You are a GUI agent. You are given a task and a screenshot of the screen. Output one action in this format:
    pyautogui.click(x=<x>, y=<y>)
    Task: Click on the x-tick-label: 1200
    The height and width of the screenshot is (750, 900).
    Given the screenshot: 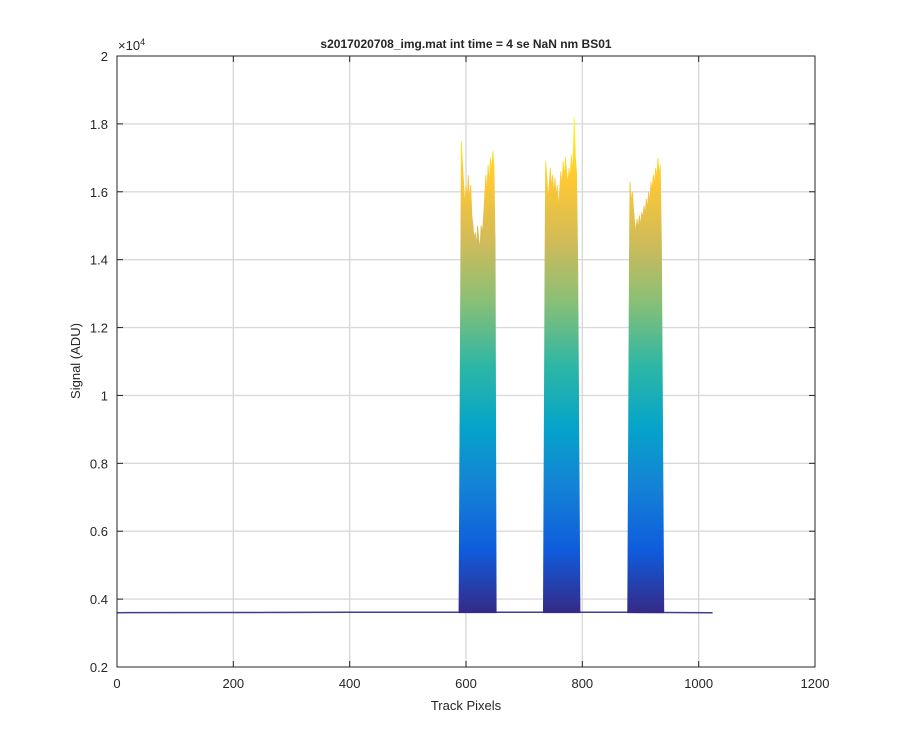 What is the action you would take?
    pyautogui.click(x=815, y=683)
    